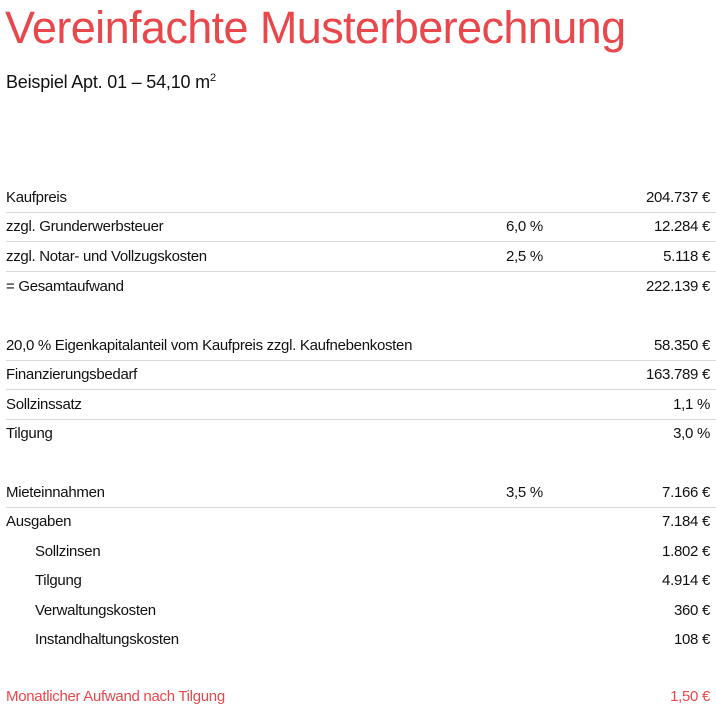  I want to click on table-row: Ausgaben 7.184 €, so click(361, 524).